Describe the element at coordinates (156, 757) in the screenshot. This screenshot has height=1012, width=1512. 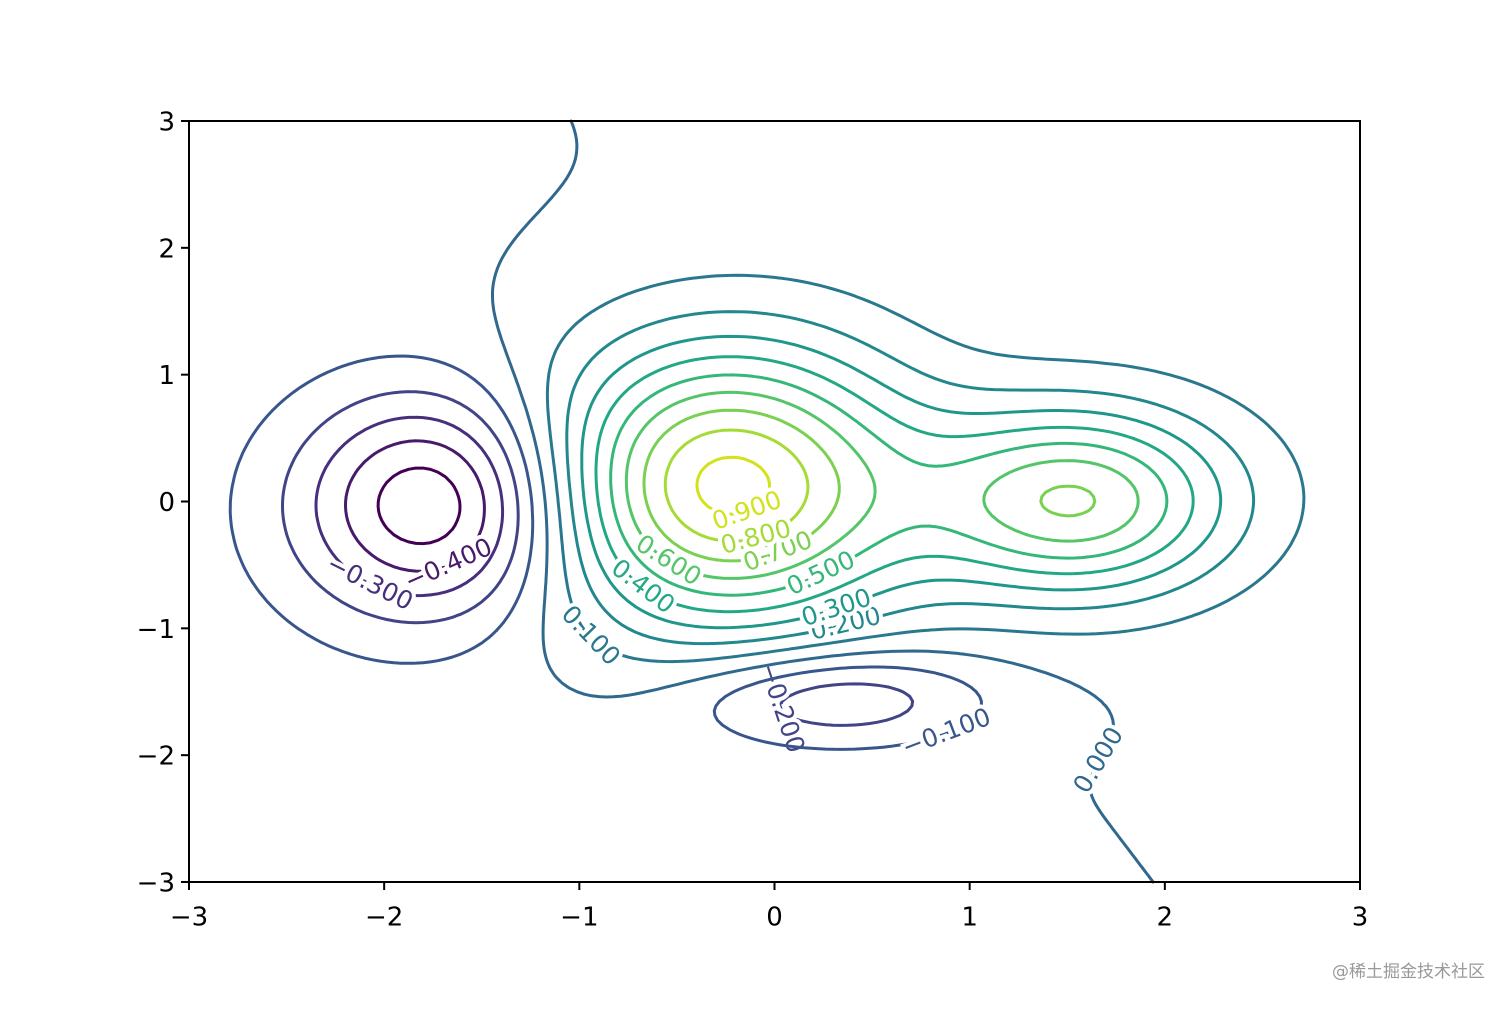
I see `y-tick-label: −2` at that location.